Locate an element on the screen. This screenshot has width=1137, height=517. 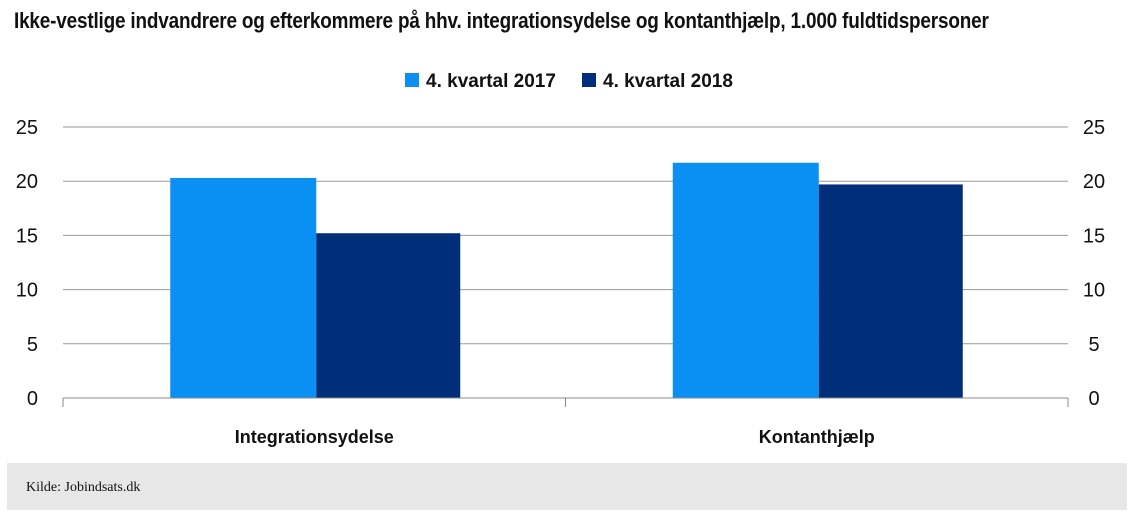
source-footer: Kilde: Jobindsats.dk is located at coordinates (567, 486).